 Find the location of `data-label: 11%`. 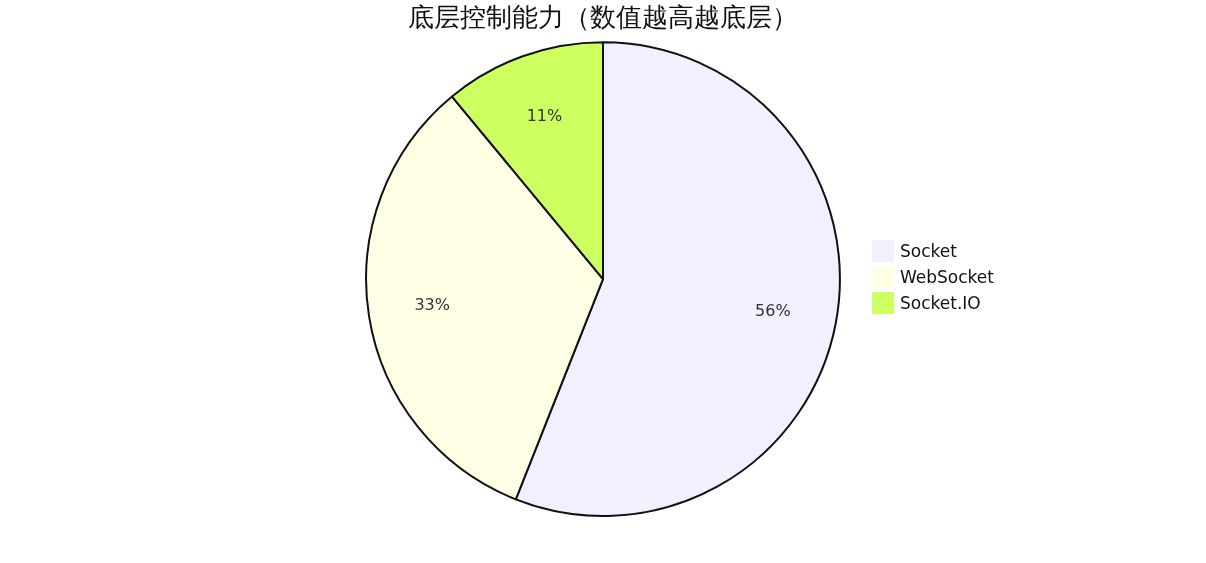

data-label: 11% is located at coordinates (544, 115).